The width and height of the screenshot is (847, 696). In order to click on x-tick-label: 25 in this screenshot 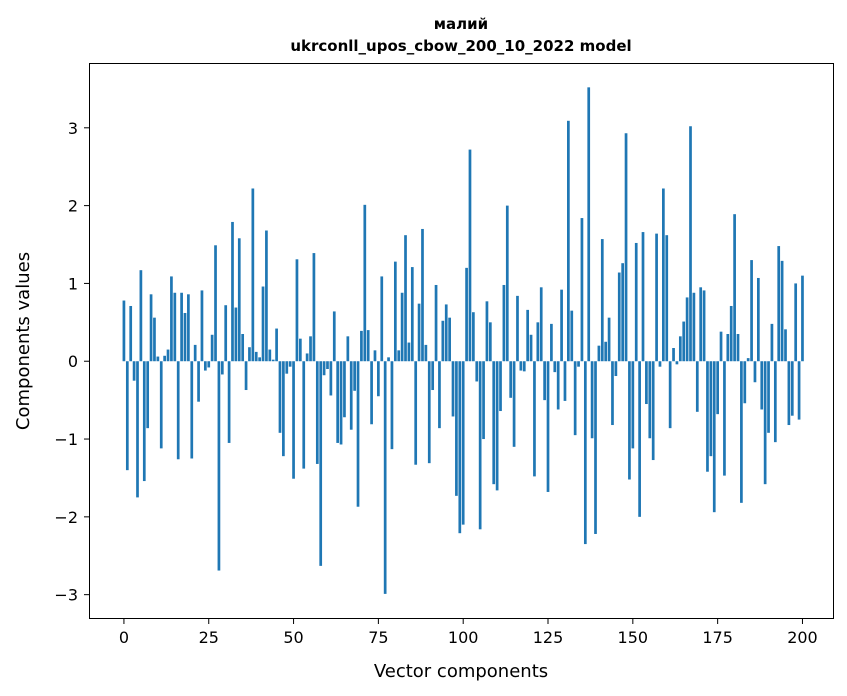, I will do `click(209, 637)`.